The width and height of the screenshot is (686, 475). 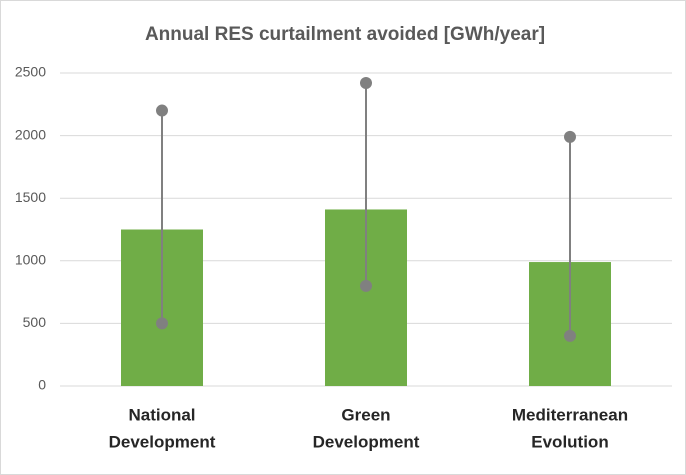 I want to click on x-tick-label: Mediterranean, so click(x=570, y=414).